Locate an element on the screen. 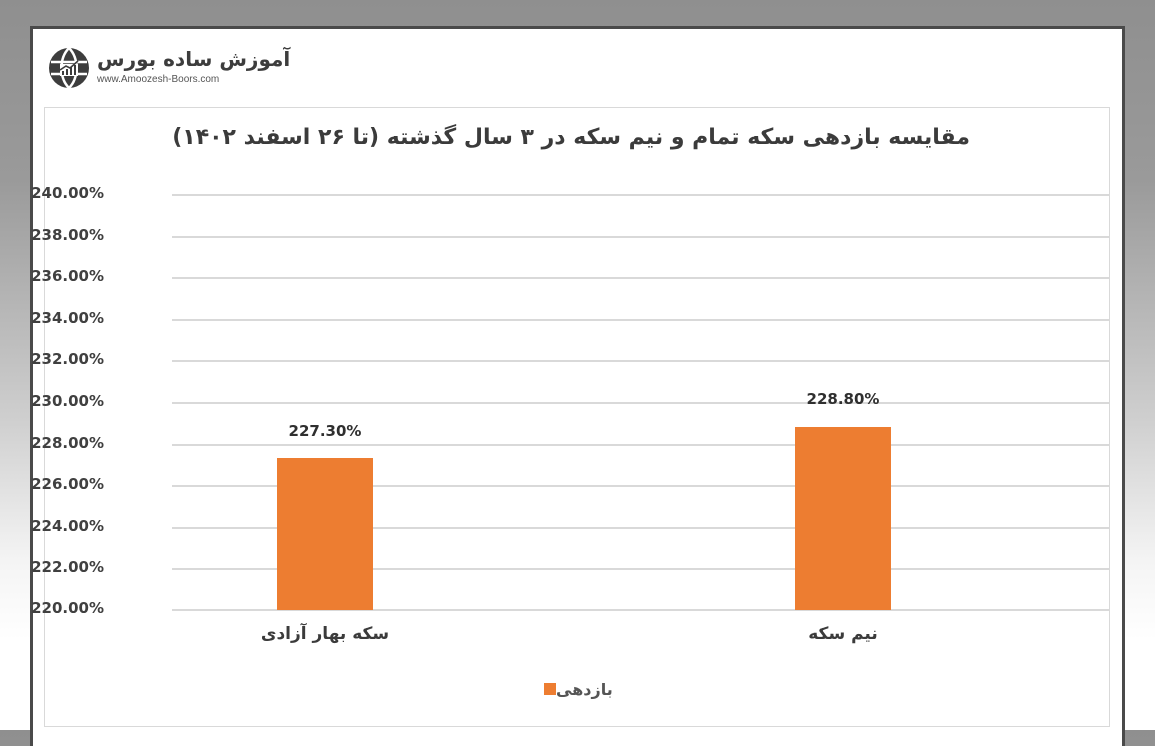 The image size is (1155, 746). y-tick-label: 232.00% is located at coordinates (67, 359).